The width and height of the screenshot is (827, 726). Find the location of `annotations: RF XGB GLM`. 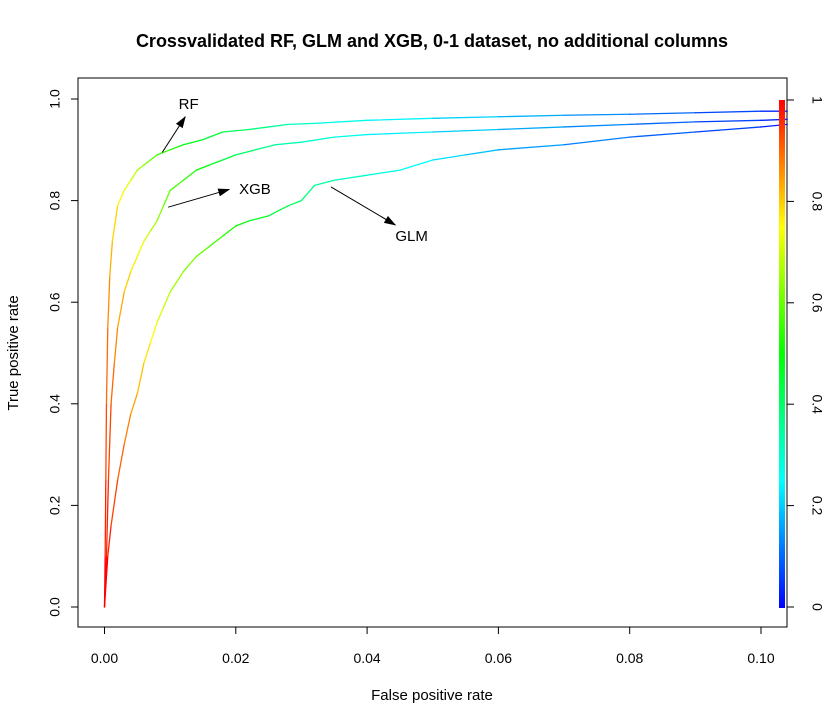

annotations: RF XGB GLM is located at coordinates (294, 170).